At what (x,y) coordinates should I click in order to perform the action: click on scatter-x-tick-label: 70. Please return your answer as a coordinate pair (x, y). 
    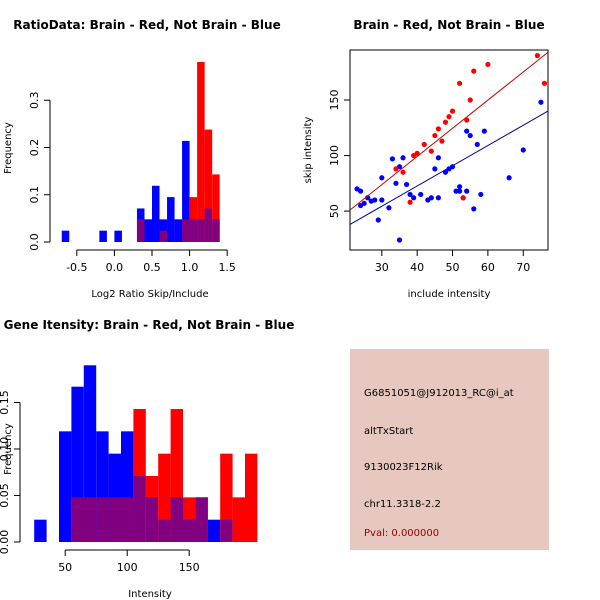
    Looking at the image, I should click on (523, 267).